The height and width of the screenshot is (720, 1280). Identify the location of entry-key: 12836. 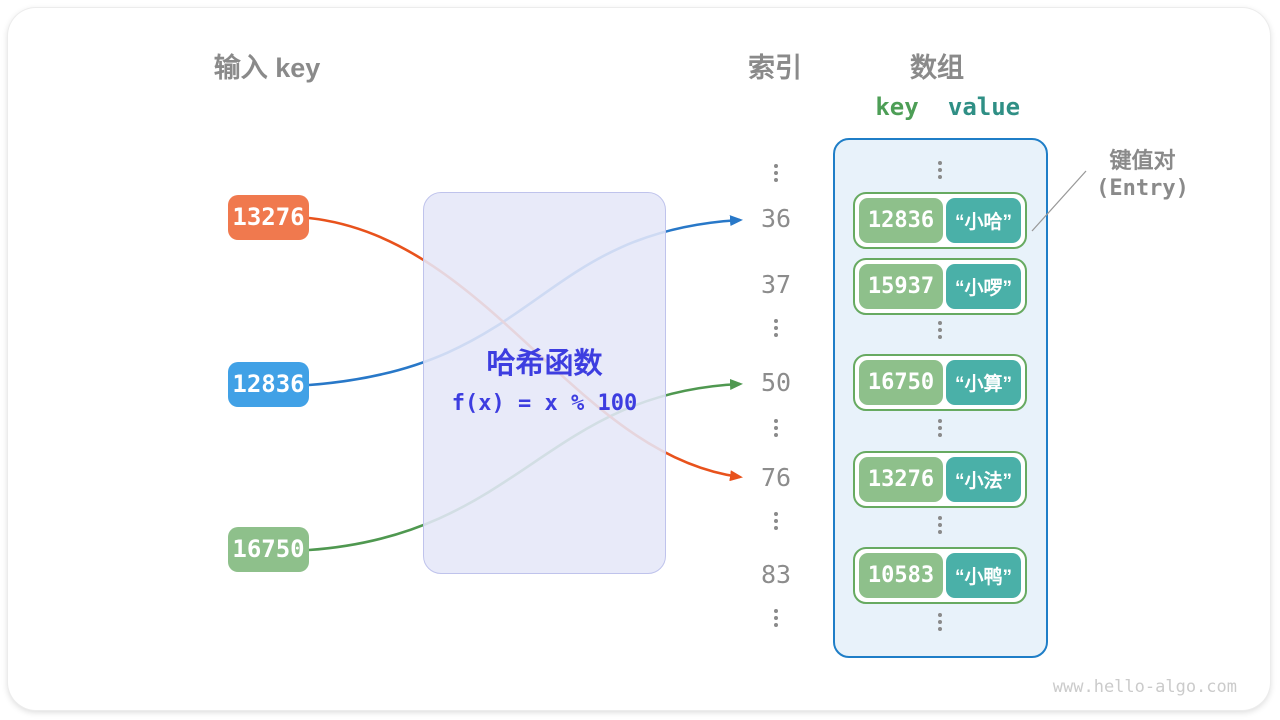
(901, 220).